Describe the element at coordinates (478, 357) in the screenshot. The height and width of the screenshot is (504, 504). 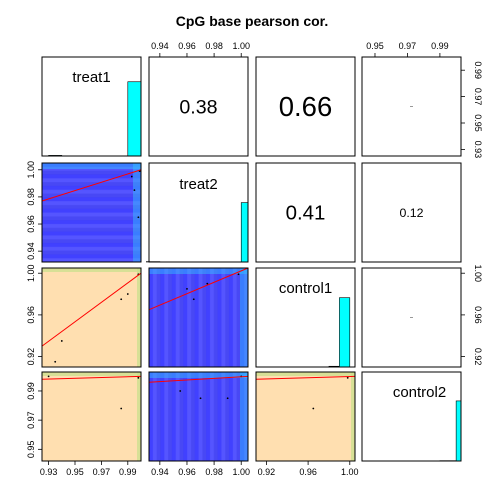
I see `tick-label: 0.92` at that location.